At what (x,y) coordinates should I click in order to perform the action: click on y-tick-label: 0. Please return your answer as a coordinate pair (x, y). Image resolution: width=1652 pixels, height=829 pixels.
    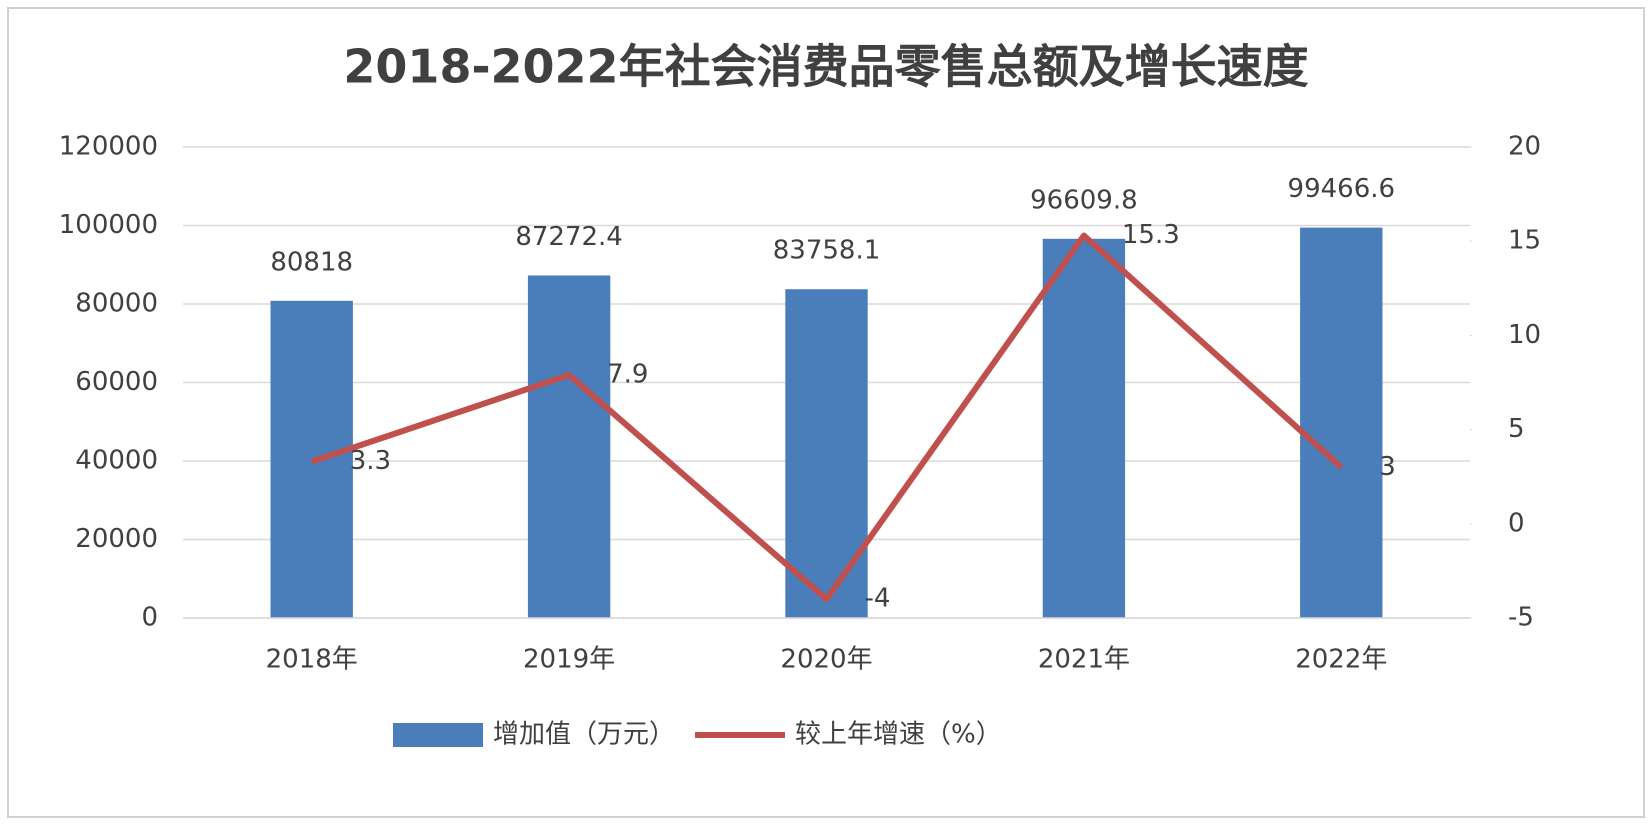
    Looking at the image, I should click on (149, 618).